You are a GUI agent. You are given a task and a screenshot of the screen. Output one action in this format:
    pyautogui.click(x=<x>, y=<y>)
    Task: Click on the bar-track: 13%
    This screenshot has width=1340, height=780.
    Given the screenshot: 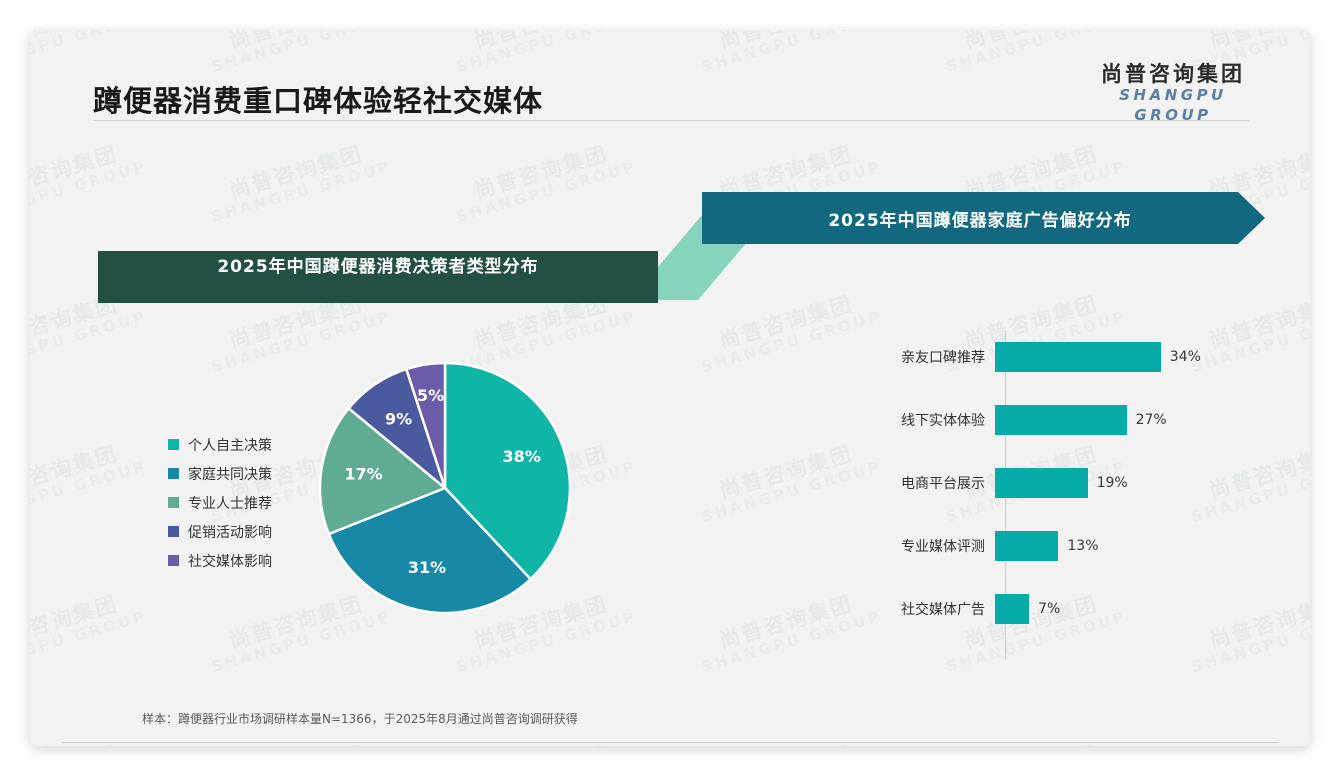 What is the action you would take?
    pyautogui.click(x=1047, y=546)
    